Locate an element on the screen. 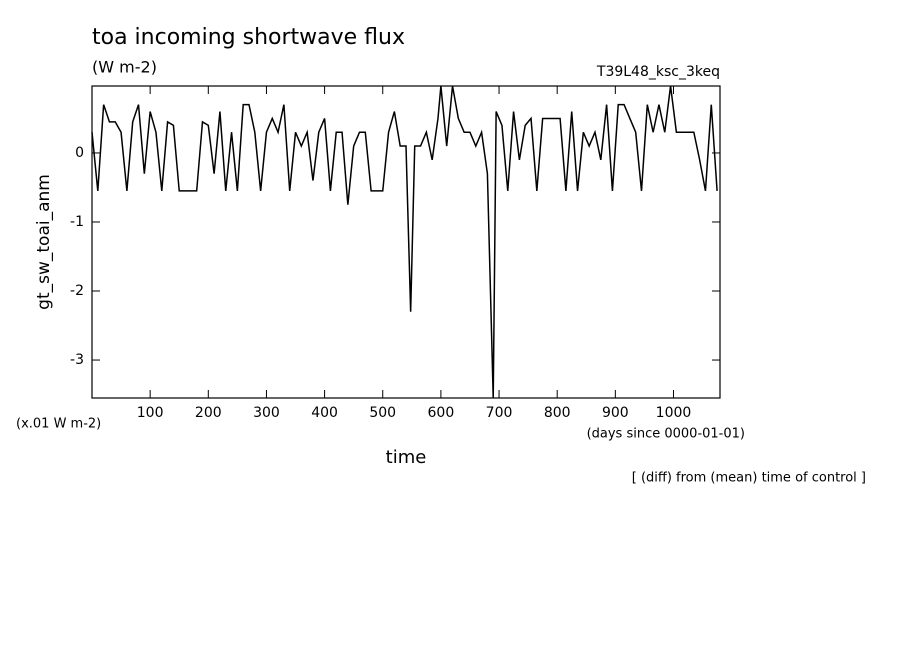 Image resolution: width=904 pixels, height=654 pixels. x-tick-label: 300 is located at coordinates (266, 413).